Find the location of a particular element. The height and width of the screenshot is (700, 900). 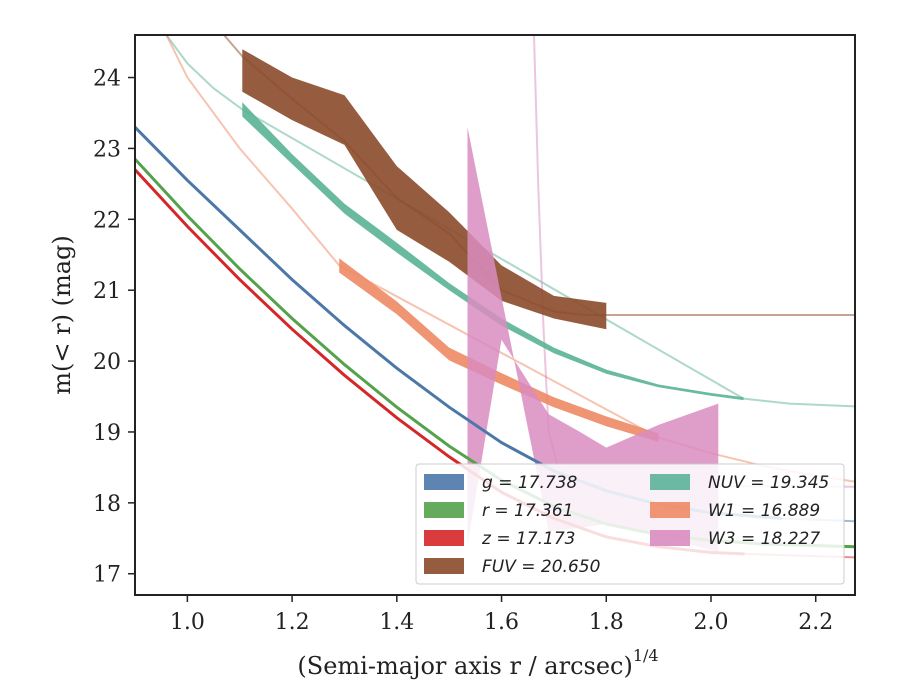

x-tick-label: 2.2 is located at coordinates (815, 622).